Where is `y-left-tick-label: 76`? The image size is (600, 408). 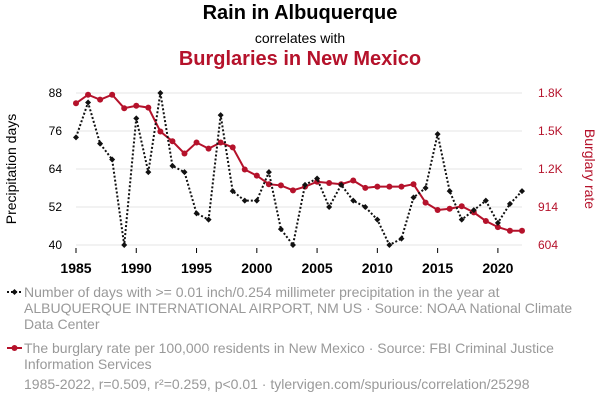 y-left-tick-label: 76 is located at coordinates (56, 131).